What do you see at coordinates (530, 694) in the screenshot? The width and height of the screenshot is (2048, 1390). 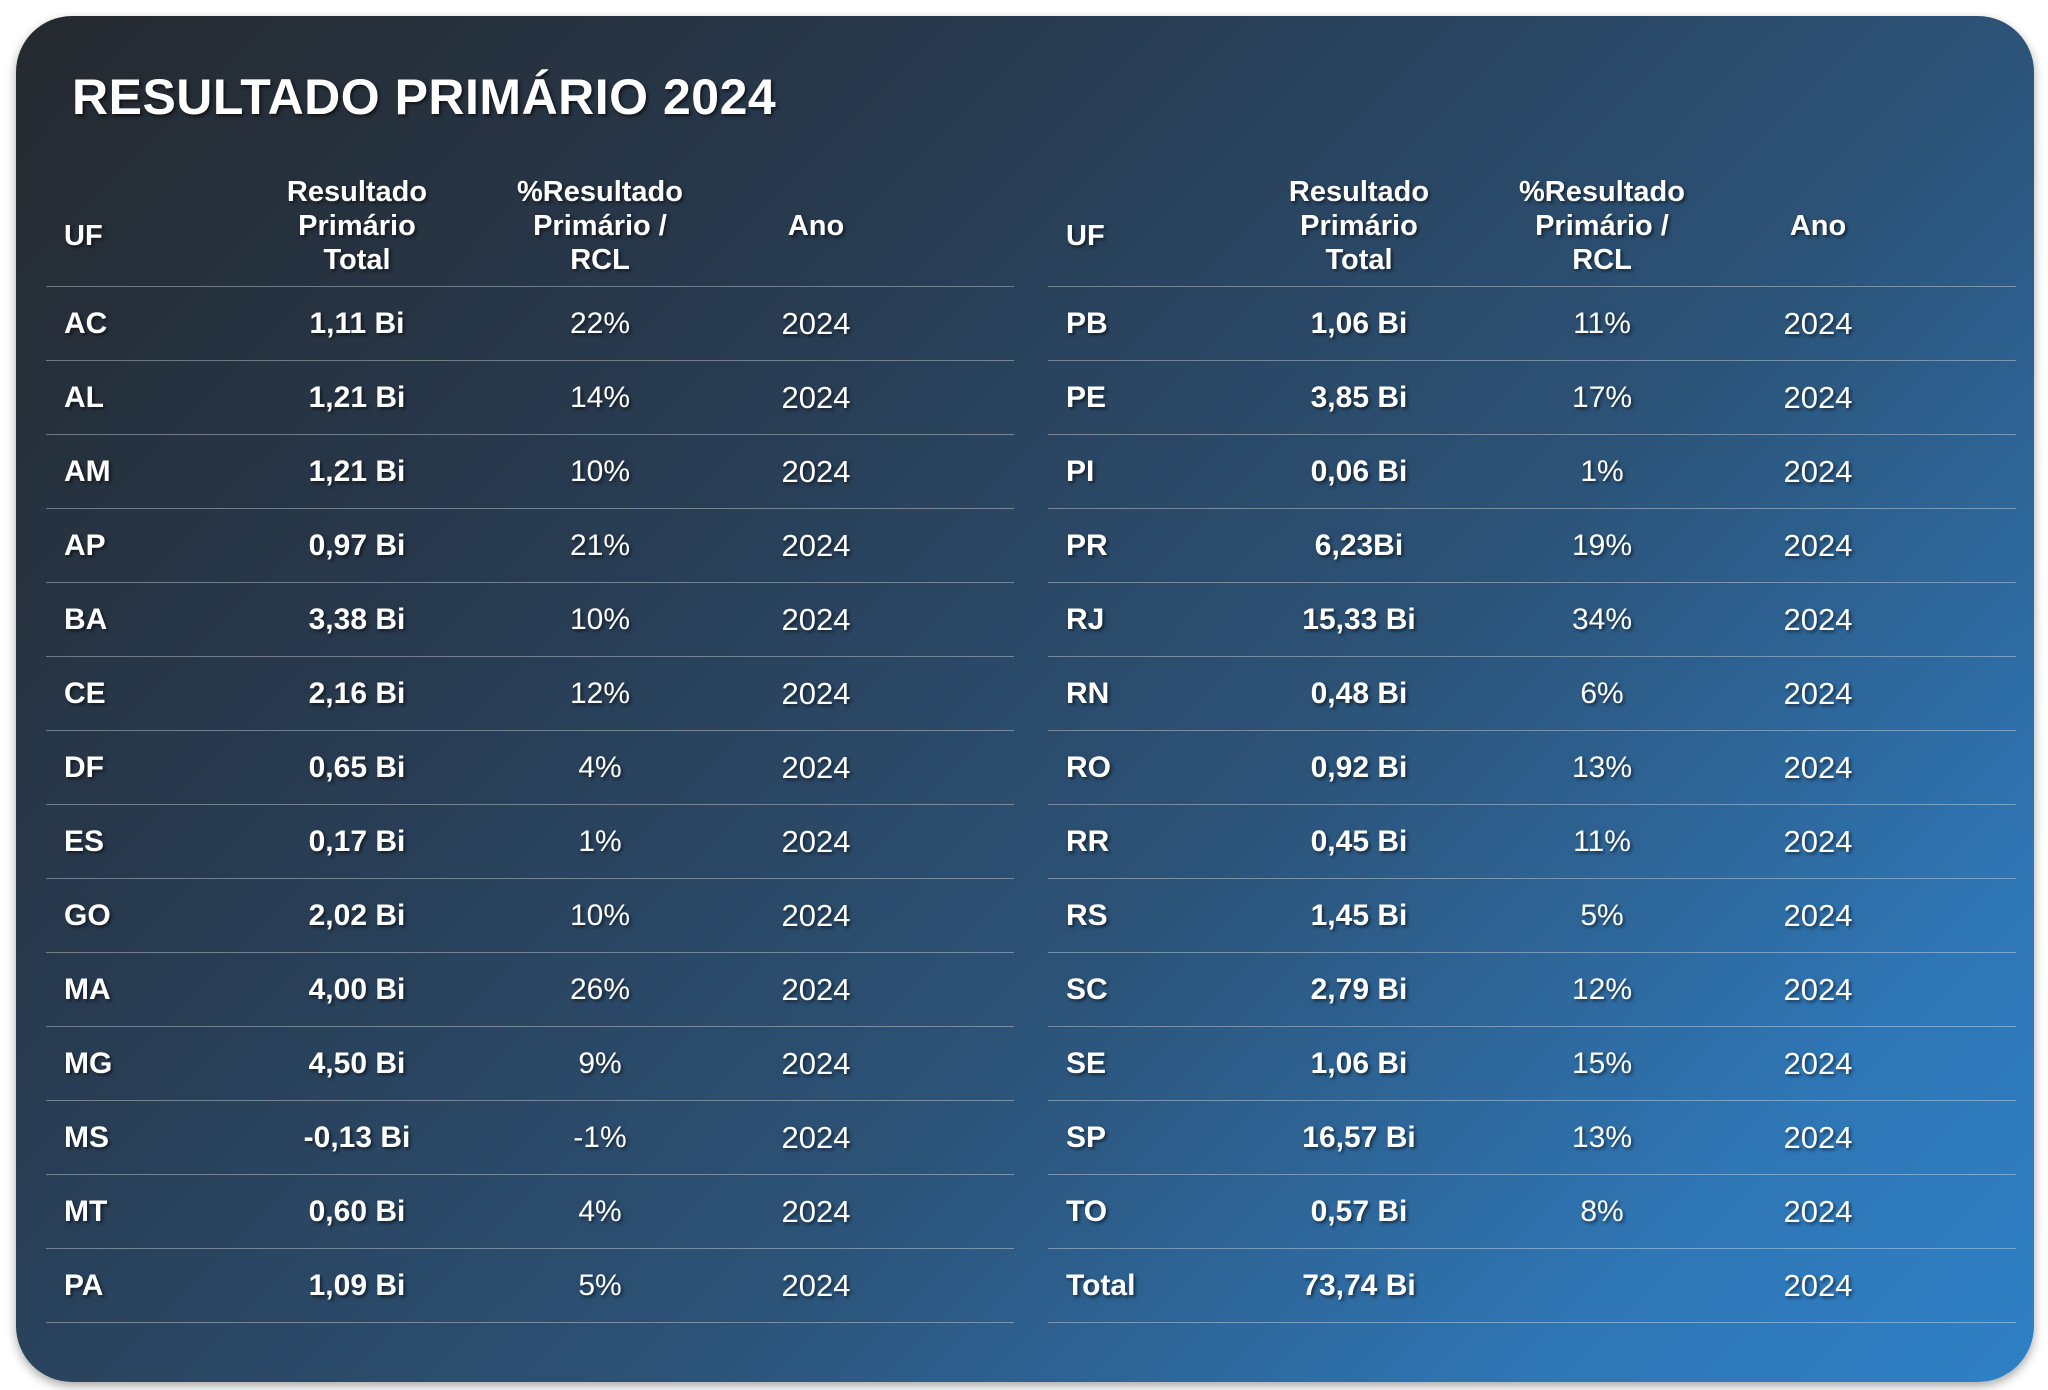 I see `table-row: CE 2,16 Bi 12% 2024` at bounding box center [530, 694].